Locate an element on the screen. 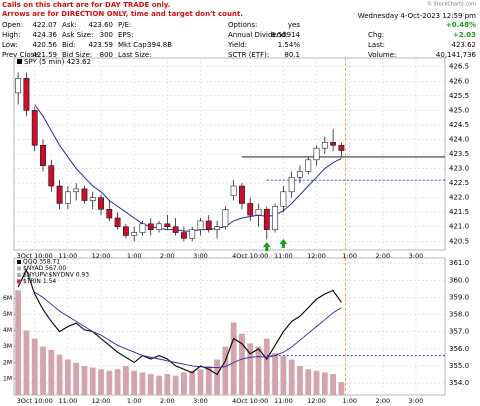 The height and width of the screenshot is (406, 480). y-tick-label: 424.0 is located at coordinates (459, 139).